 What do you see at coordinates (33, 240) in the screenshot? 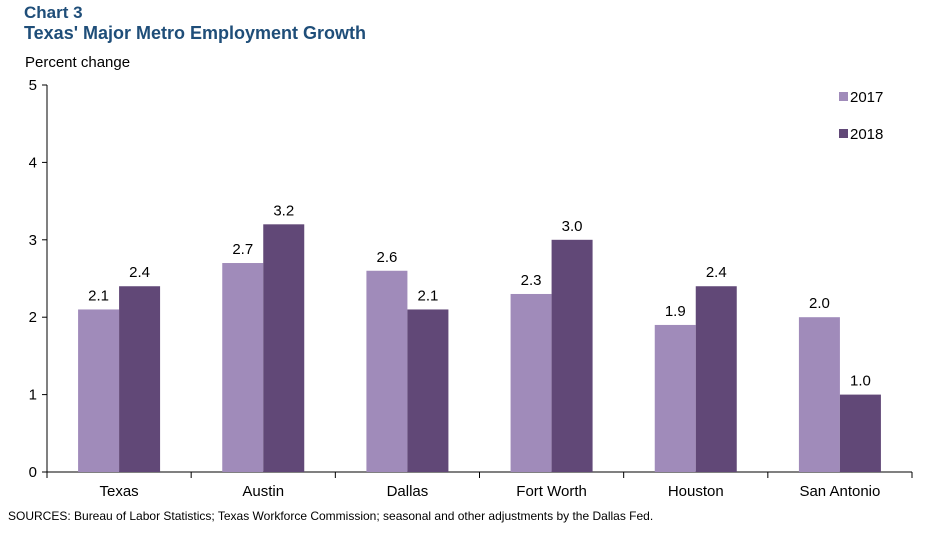
I see `y-tick-label: 3` at bounding box center [33, 240].